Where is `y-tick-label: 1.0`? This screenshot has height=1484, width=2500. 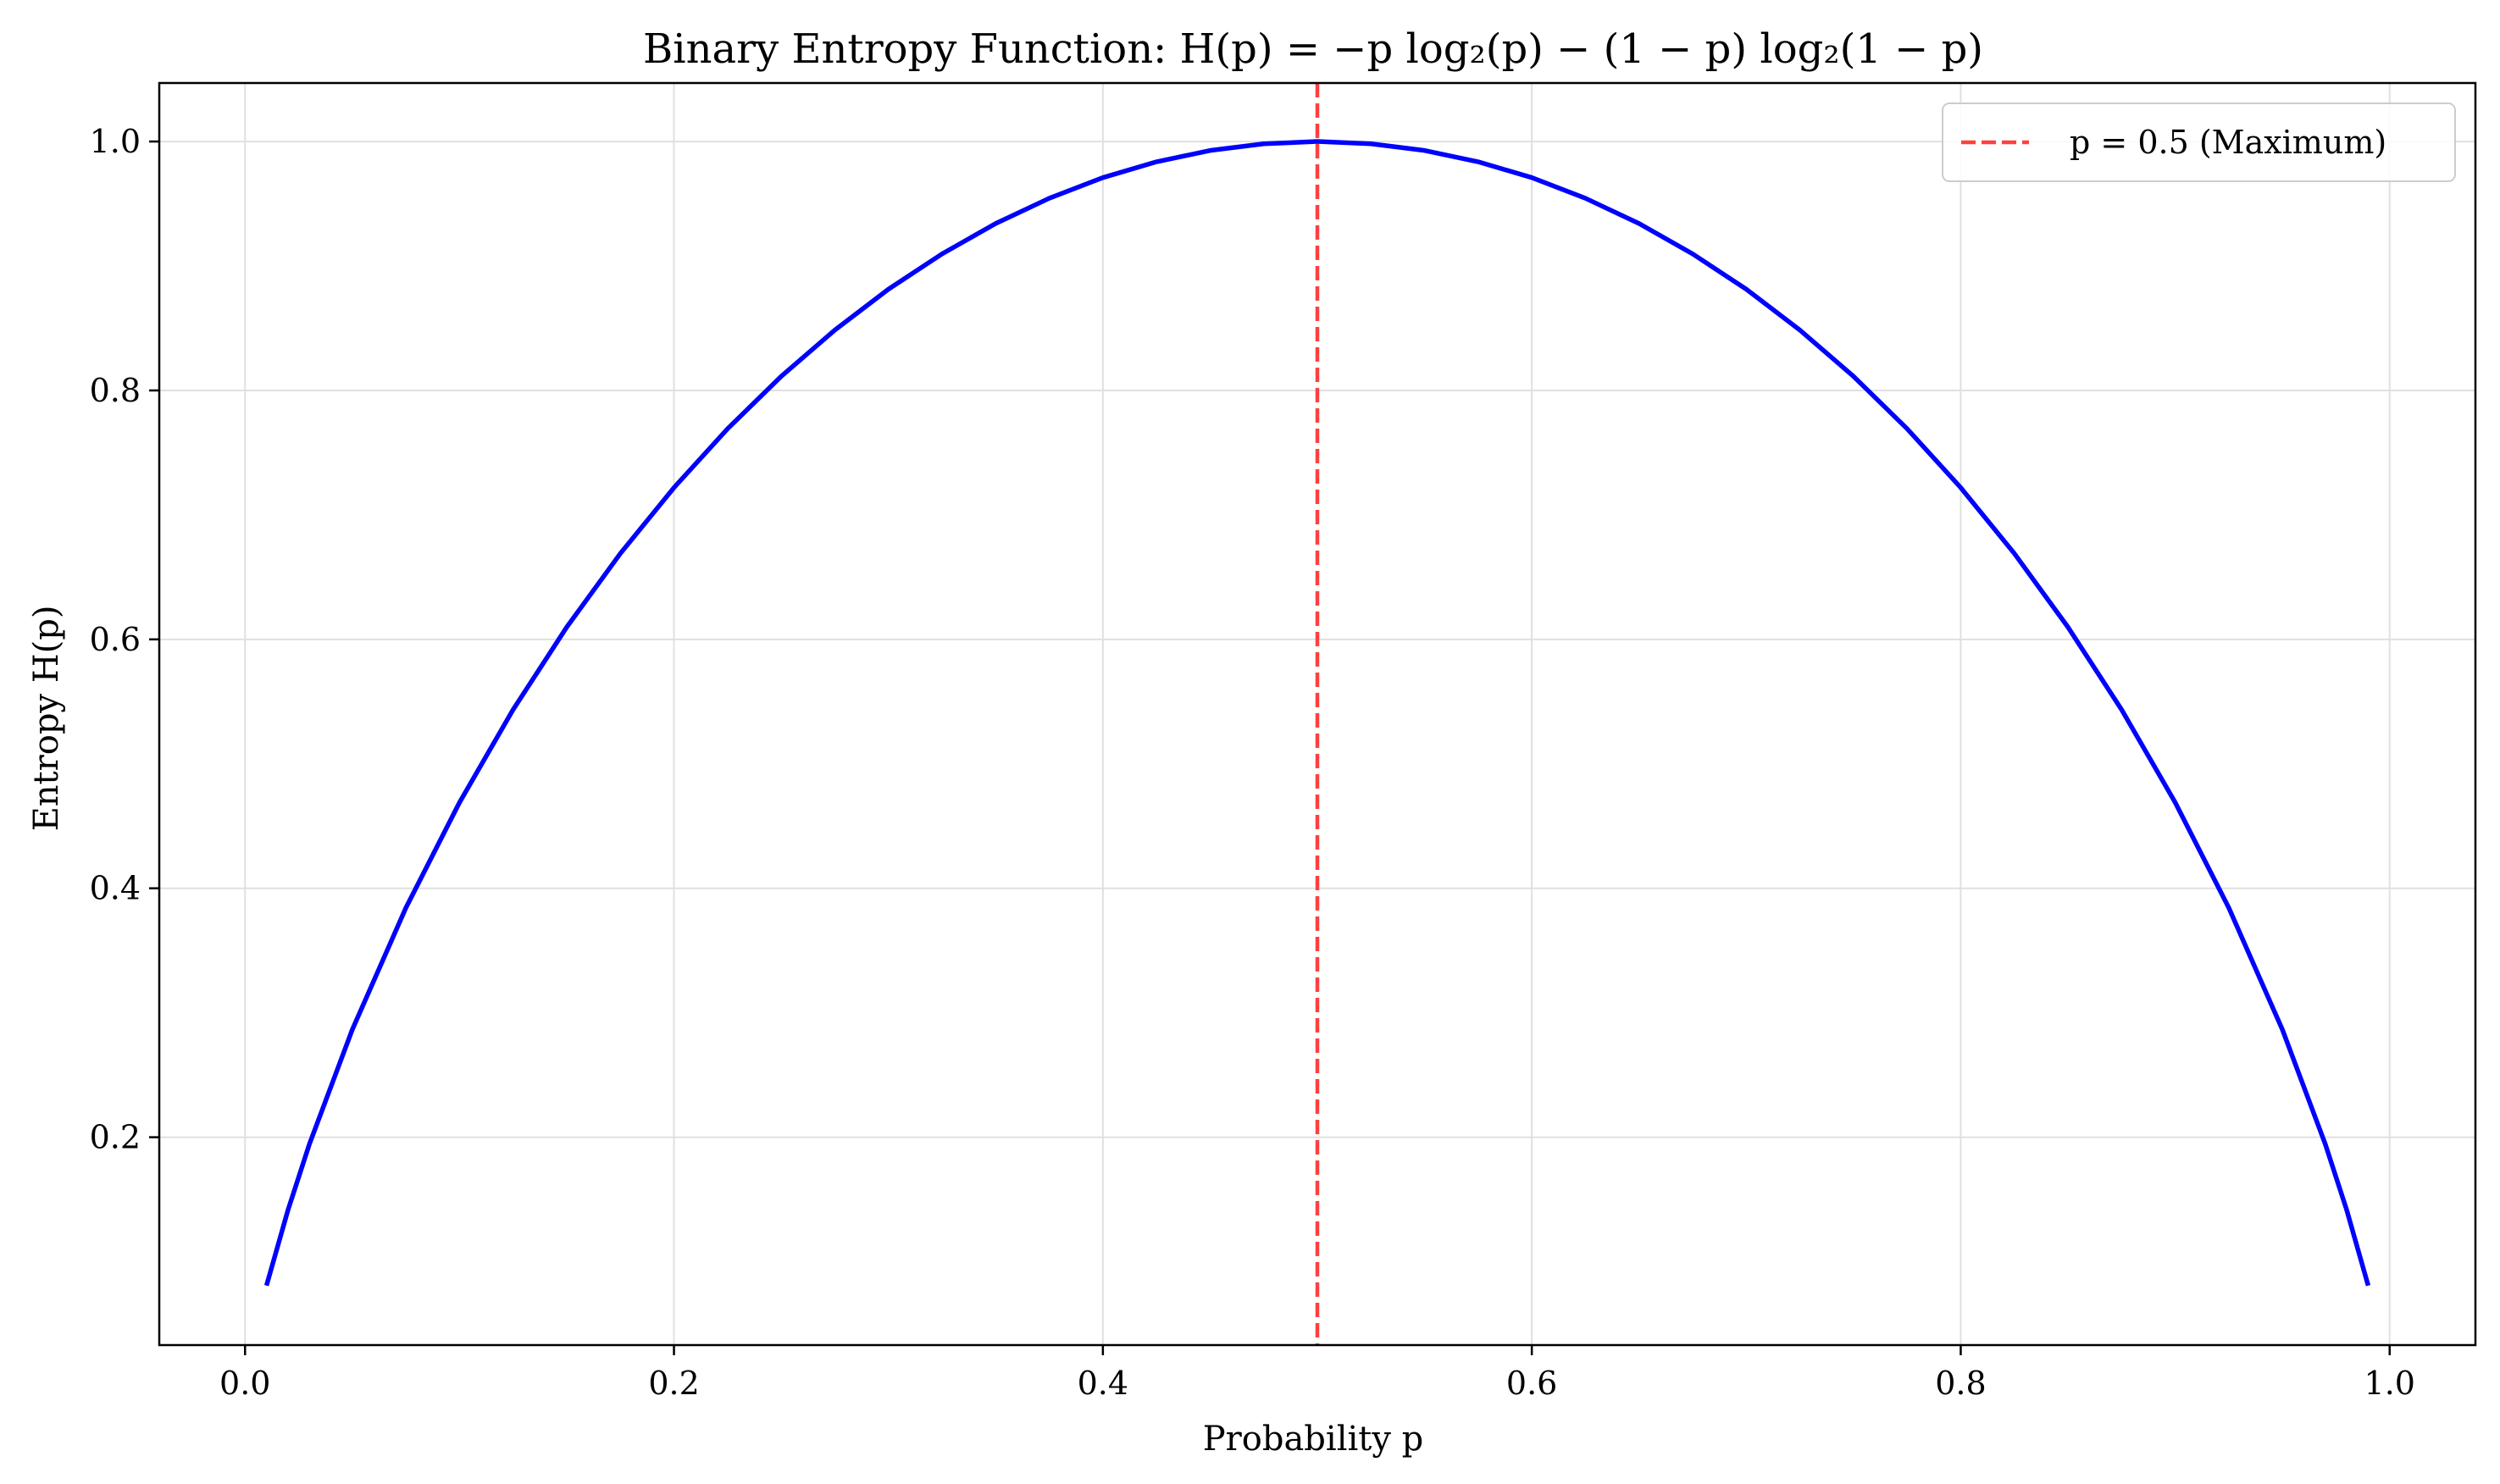
y-tick-label: 1.0 is located at coordinates (115, 141).